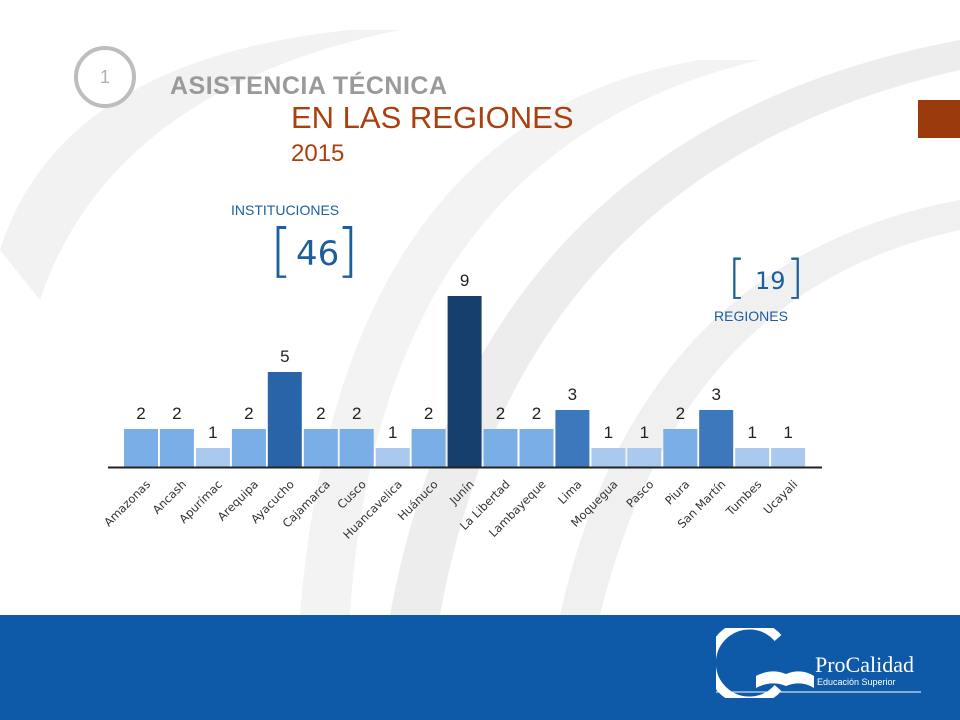 The width and height of the screenshot is (960, 720). What do you see at coordinates (737, 277) in the screenshot?
I see `regiones-bracket-left: [` at bounding box center [737, 277].